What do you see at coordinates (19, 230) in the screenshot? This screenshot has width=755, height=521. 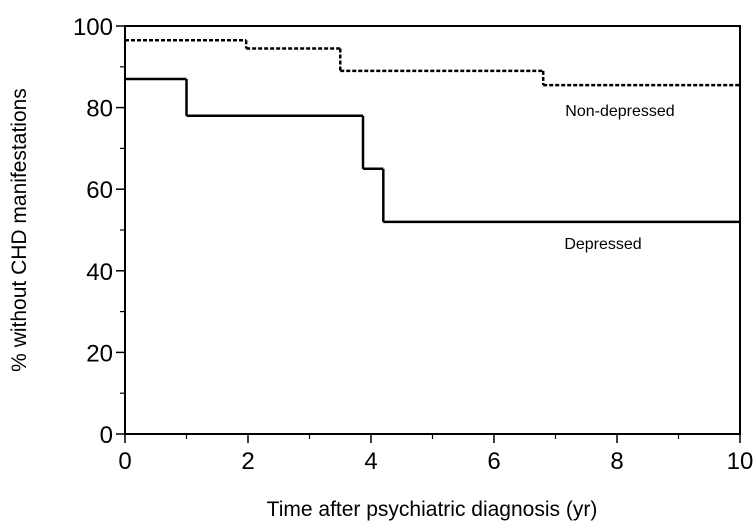 I see `y-axis-title: % without CHD manifestations` at bounding box center [19, 230].